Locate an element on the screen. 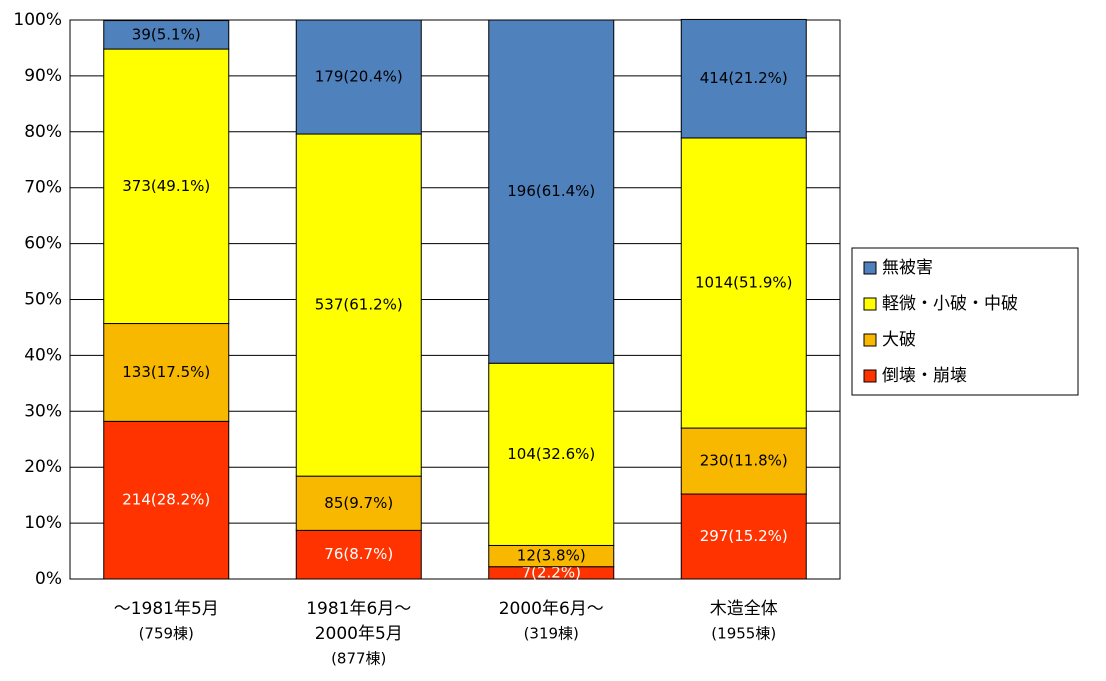 The height and width of the screenshot is (681, 1106). legend-label: 倒壊・崩壊 is located at coordinates (924, 376).